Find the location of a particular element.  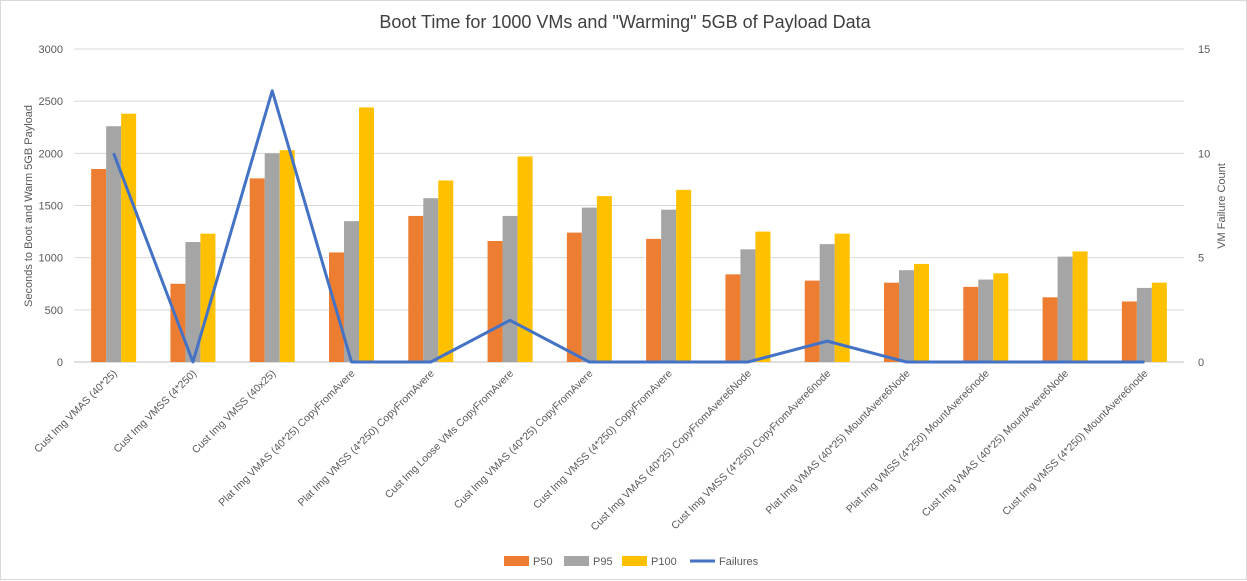

legend-label-failures: Failures is located at coordinates (739, 562).